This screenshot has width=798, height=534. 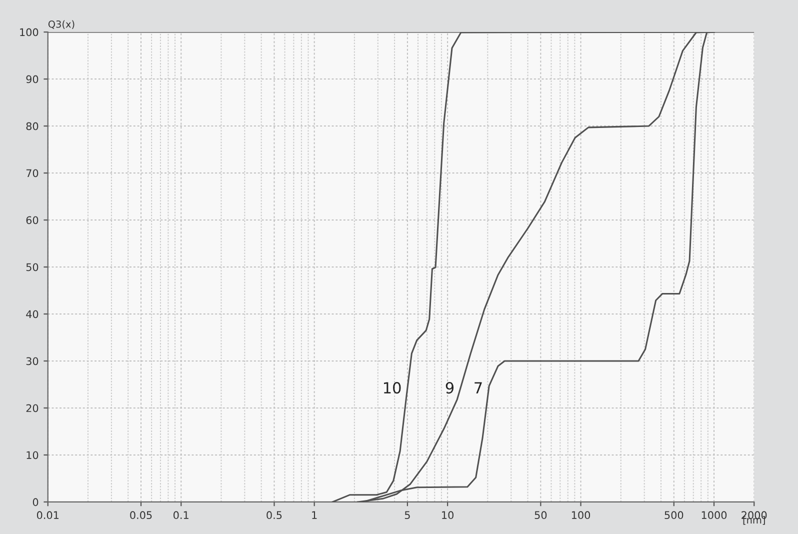 I want to click on y-tick-label: 80, so click(x=32, y=126).